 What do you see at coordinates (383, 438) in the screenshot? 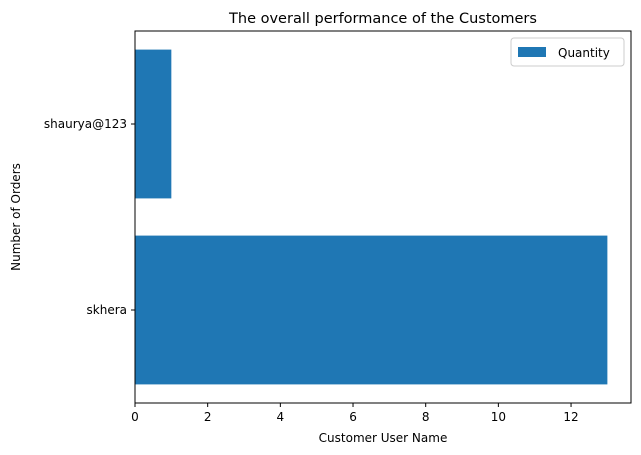
I see `x-axis-label: Customer User Name` at bounding box center [383, 438].